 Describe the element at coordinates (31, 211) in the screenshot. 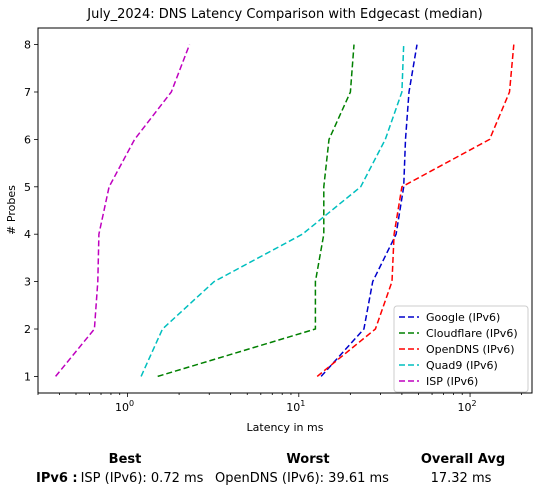

I see `y-axis: 1 2 3 4 5 6 7 8` at that location.